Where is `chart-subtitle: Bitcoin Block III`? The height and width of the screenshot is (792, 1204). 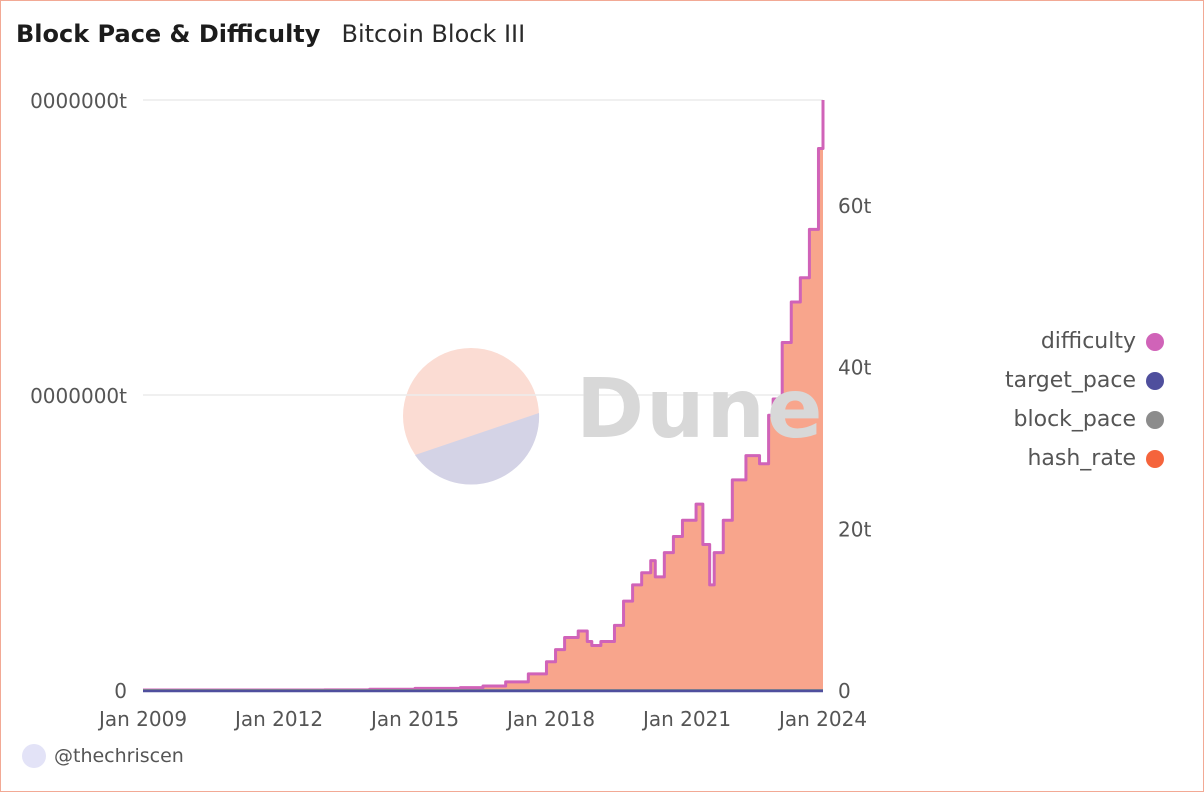
chart-subtitle: Bitcoin Block III is located at coordinates (433, 34).